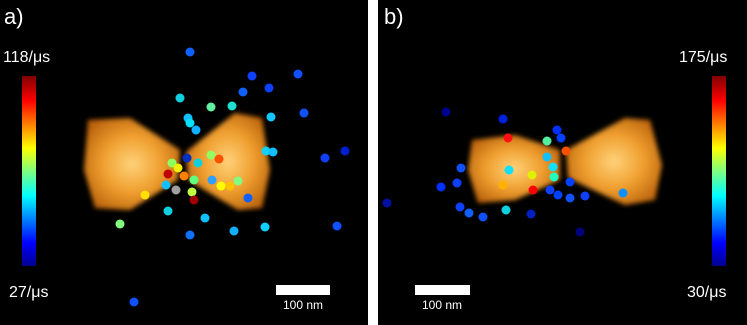 The width and height of the screenshot is (747, 325). I want to click on colorbar-min: 30/μs, so click(706, 292).